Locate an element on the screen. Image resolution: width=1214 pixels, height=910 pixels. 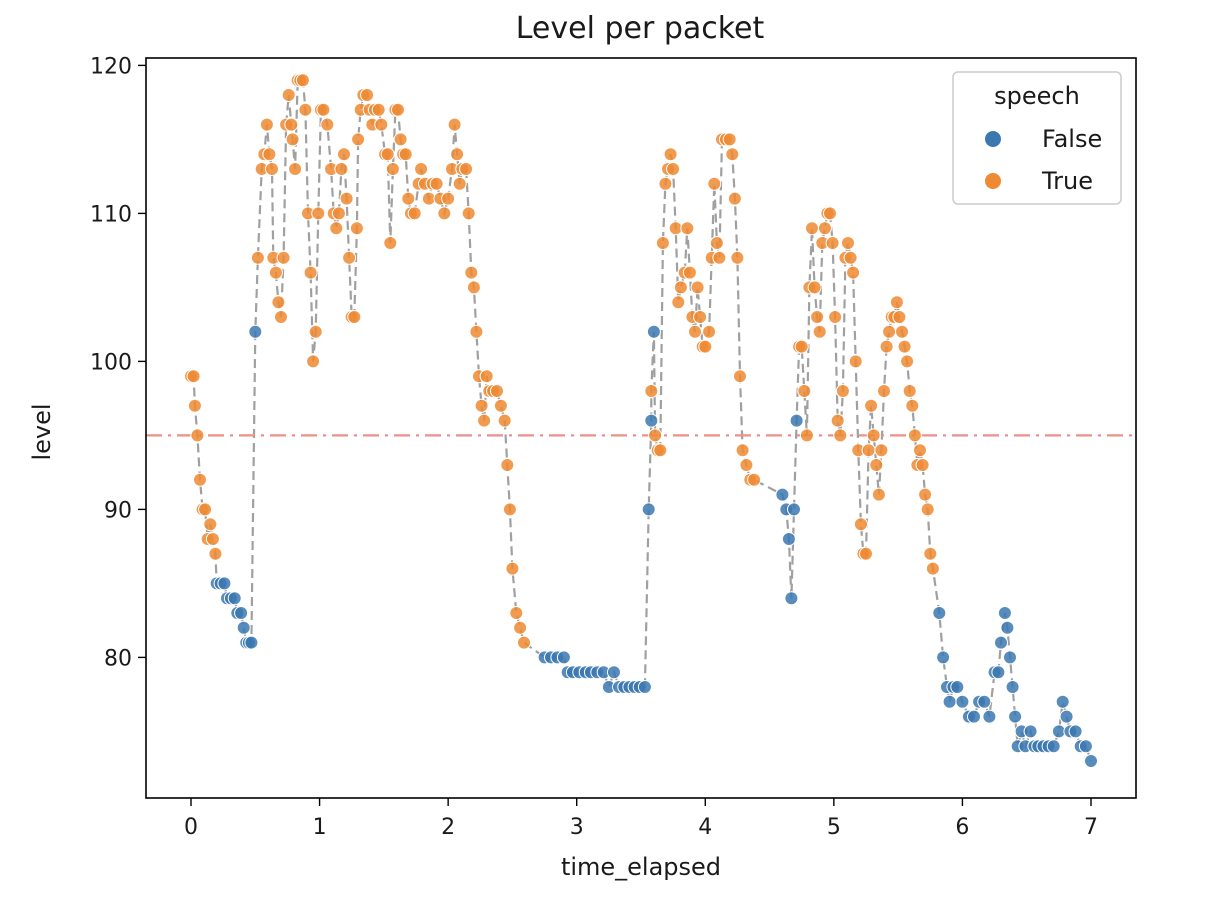
y-tick-label: 80 is located at coordinates (118, 658).